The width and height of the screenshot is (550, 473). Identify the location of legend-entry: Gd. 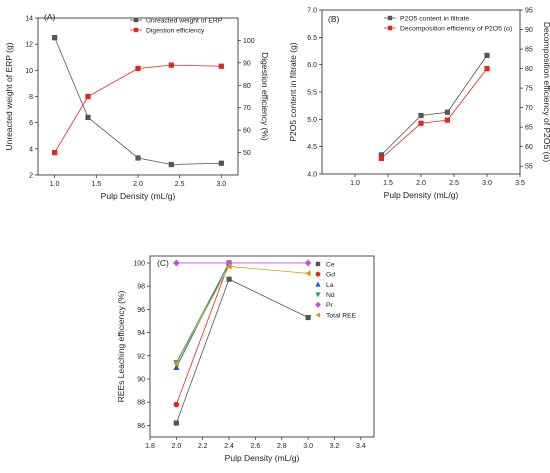
(330, 275).